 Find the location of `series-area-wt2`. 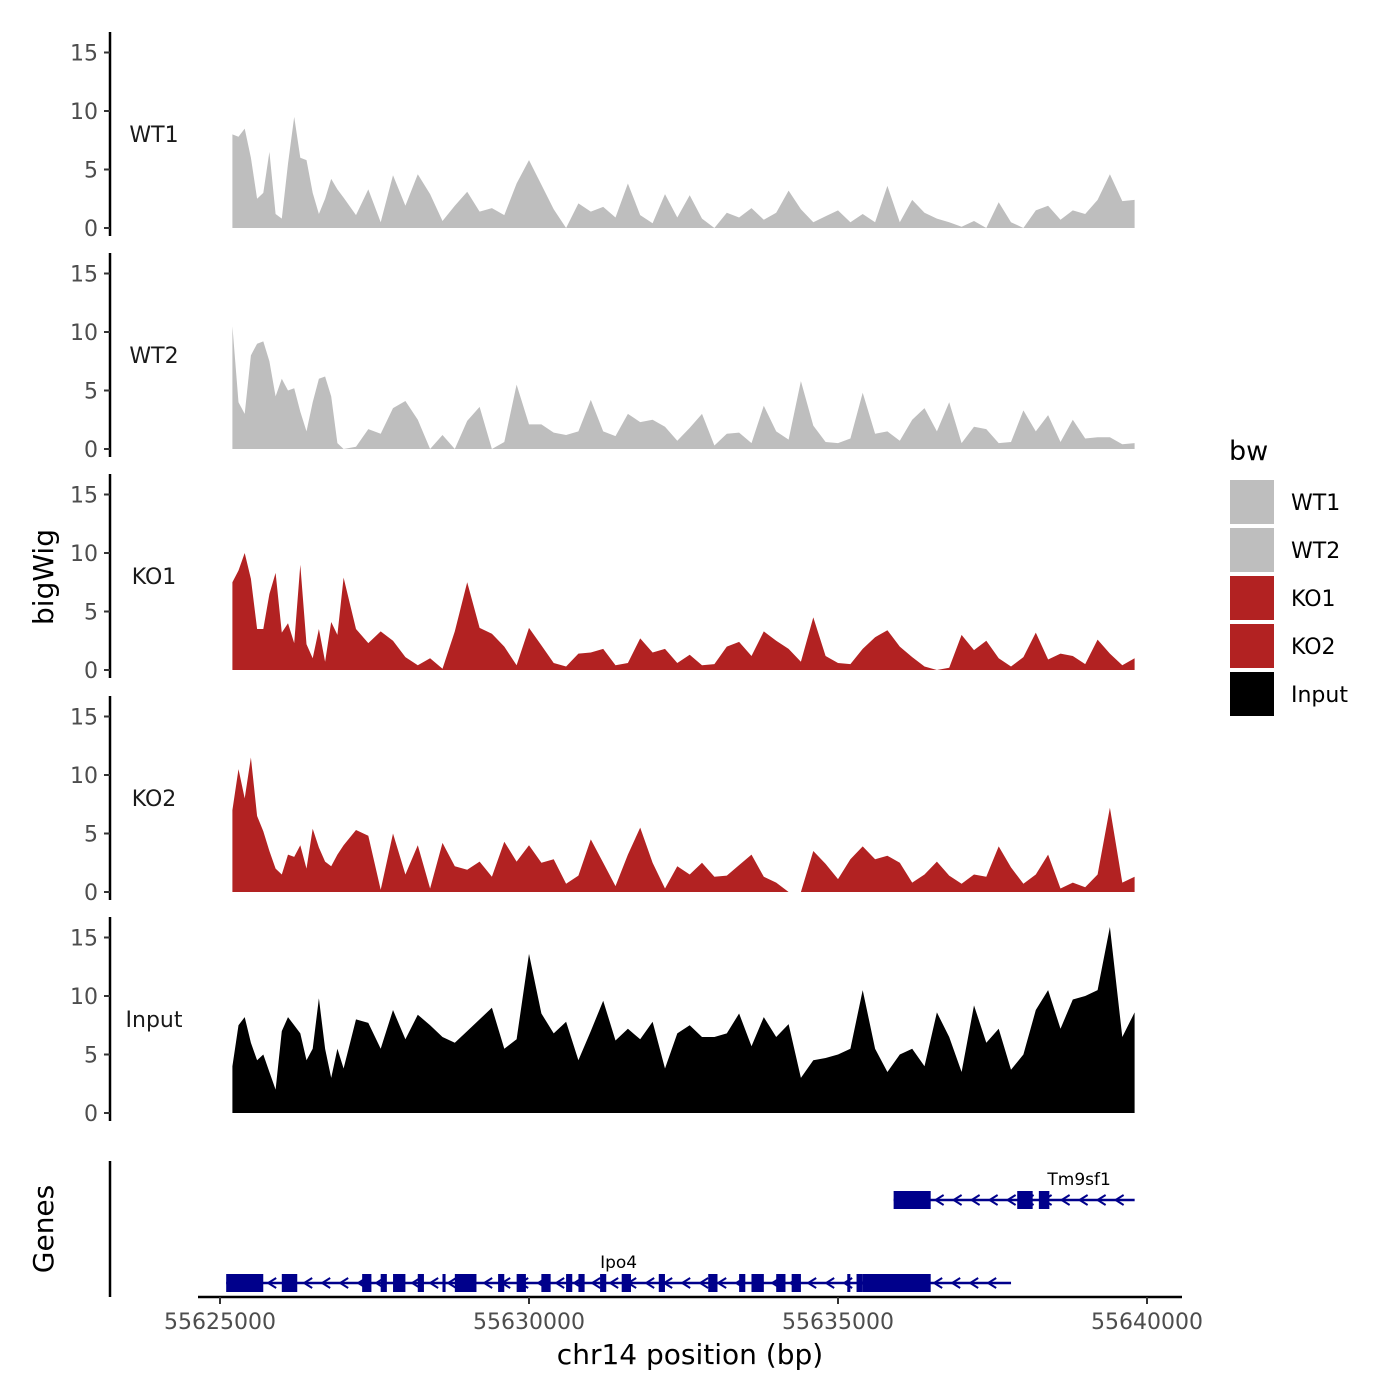

series-area-wt2 is located at coordinates (683, 387).